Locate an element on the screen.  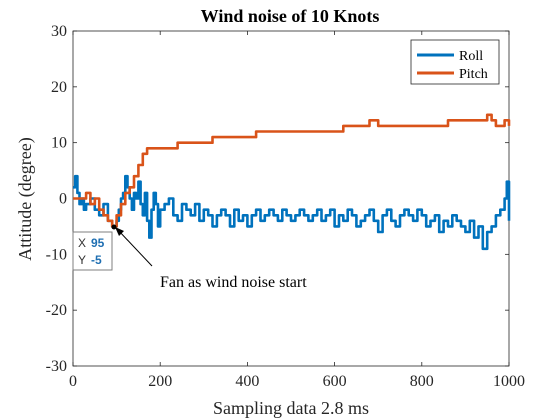
datatip-marker is located at coordinates (114, 227).